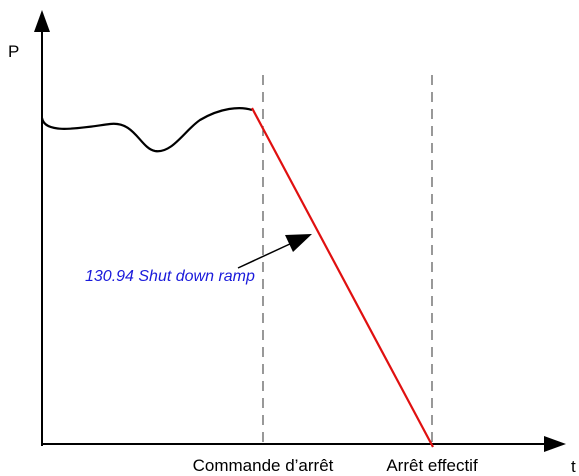 This screenshot has width=579, height=476. What do you see at coordinates (555, 444) in the screenshot?
I see `x-axis-arrow` at bounding box center [555, 444].